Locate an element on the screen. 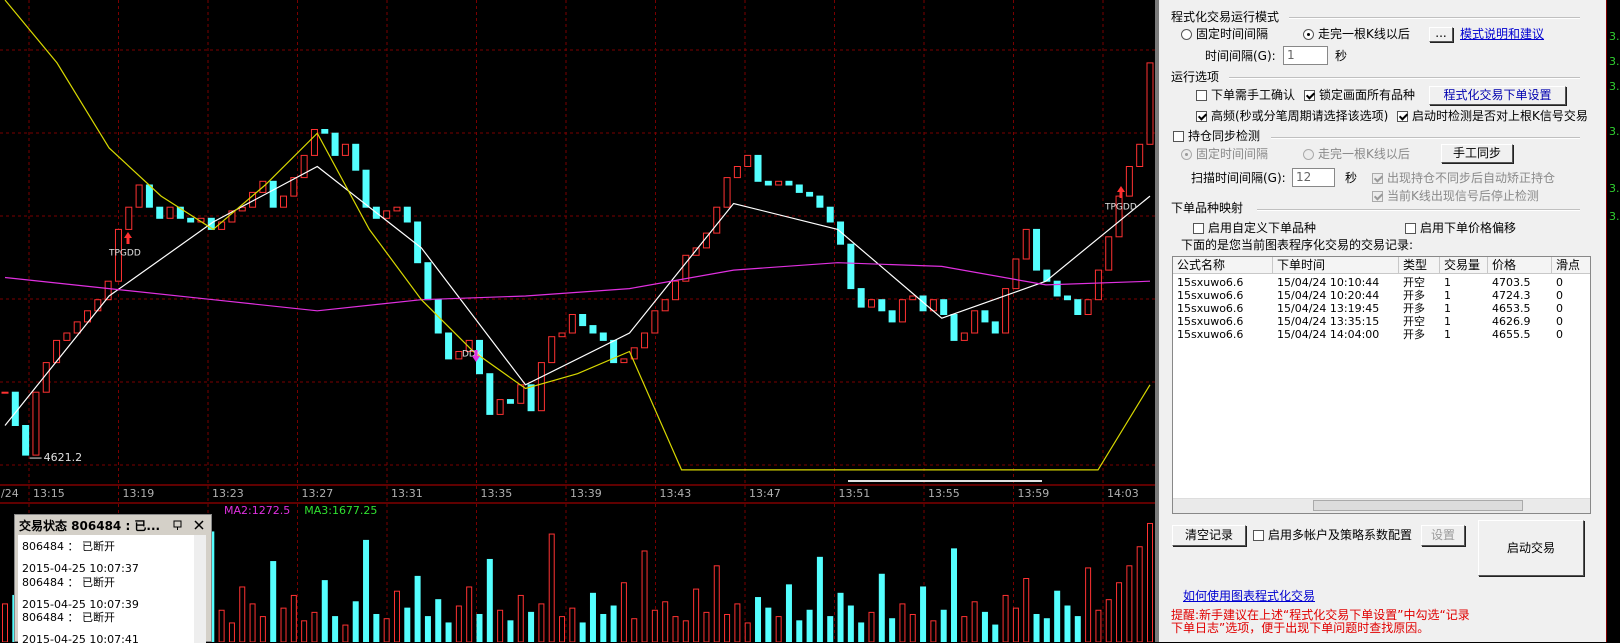 The height and width of the screenshot is (643, 1620). clear-button: 清空记录 is located at coordinates (1209, 535).